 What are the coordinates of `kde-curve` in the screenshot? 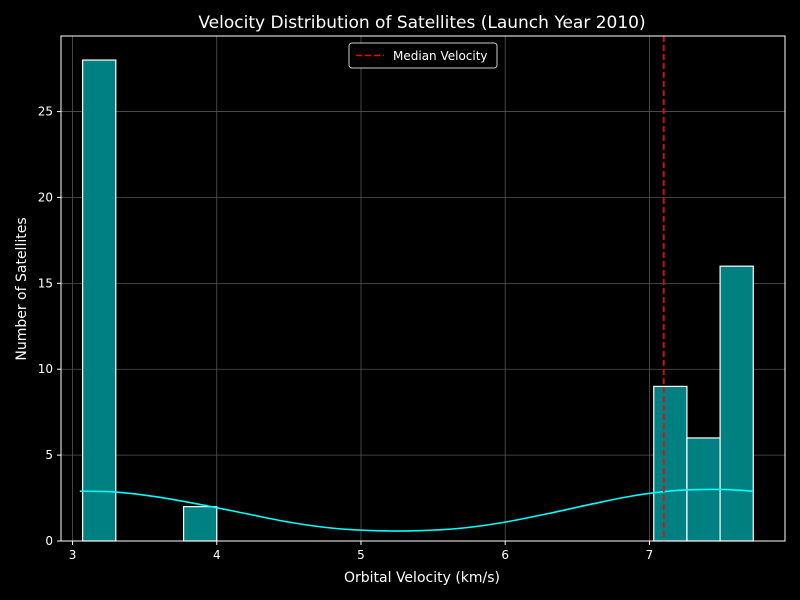 It's located at (416, 510).